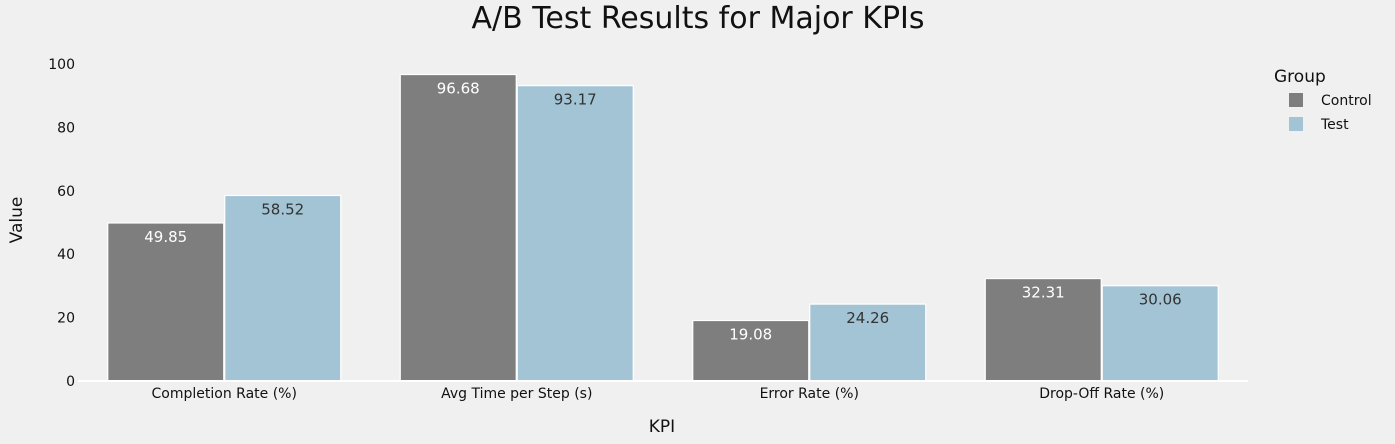 This screenshot has width=1395, height=444. Describe the element at coordinates (61, 223) in the screenshot. I see `y-axis: 0 20 40 60 80 100` at that location.